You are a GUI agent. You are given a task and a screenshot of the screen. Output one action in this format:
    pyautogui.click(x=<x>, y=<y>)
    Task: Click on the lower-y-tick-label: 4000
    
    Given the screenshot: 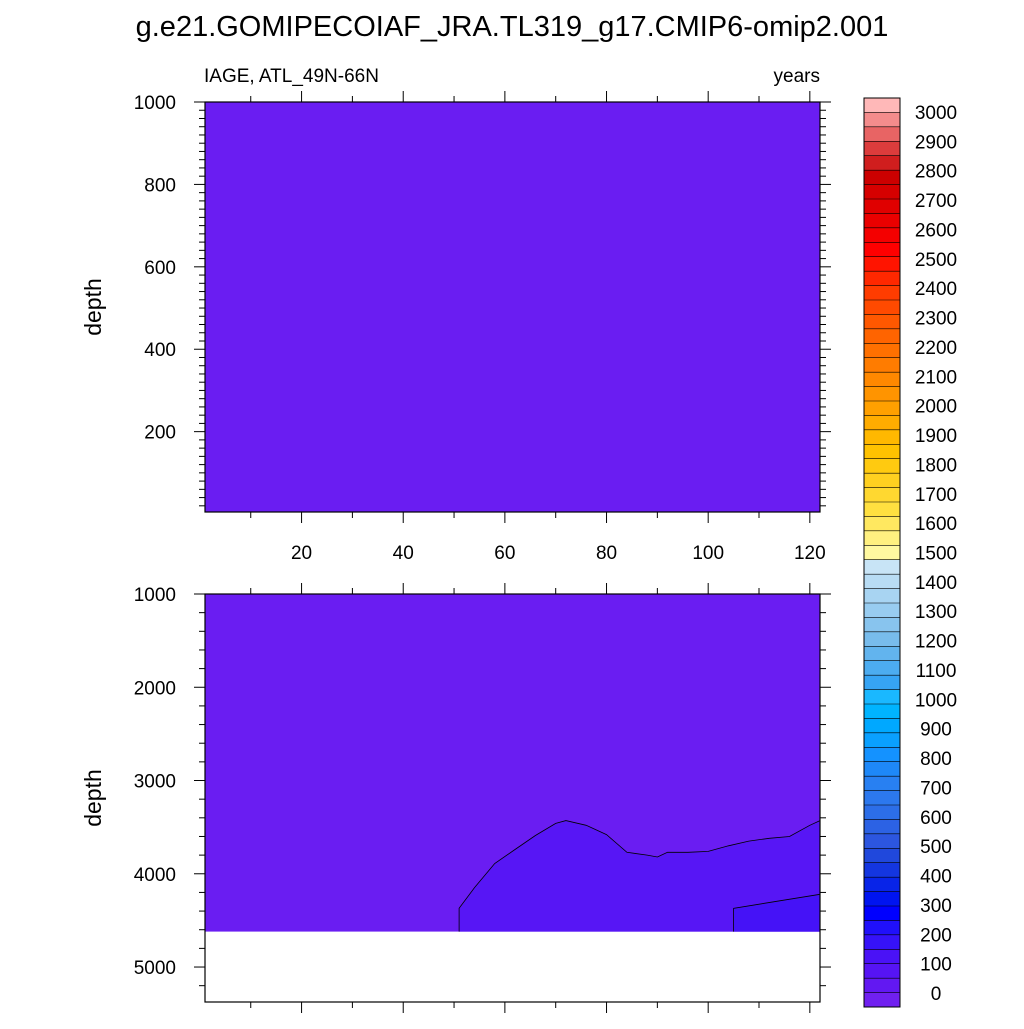 What is the action you would take?
    pyautogui.click(x=155, y=875)
    